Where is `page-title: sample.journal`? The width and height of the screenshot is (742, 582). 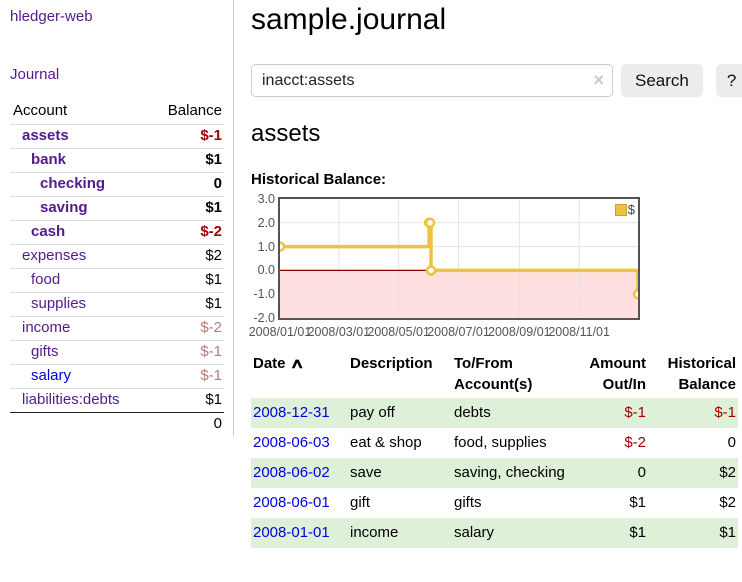 page-title: sample.journal is located at coordinates (349, 19).